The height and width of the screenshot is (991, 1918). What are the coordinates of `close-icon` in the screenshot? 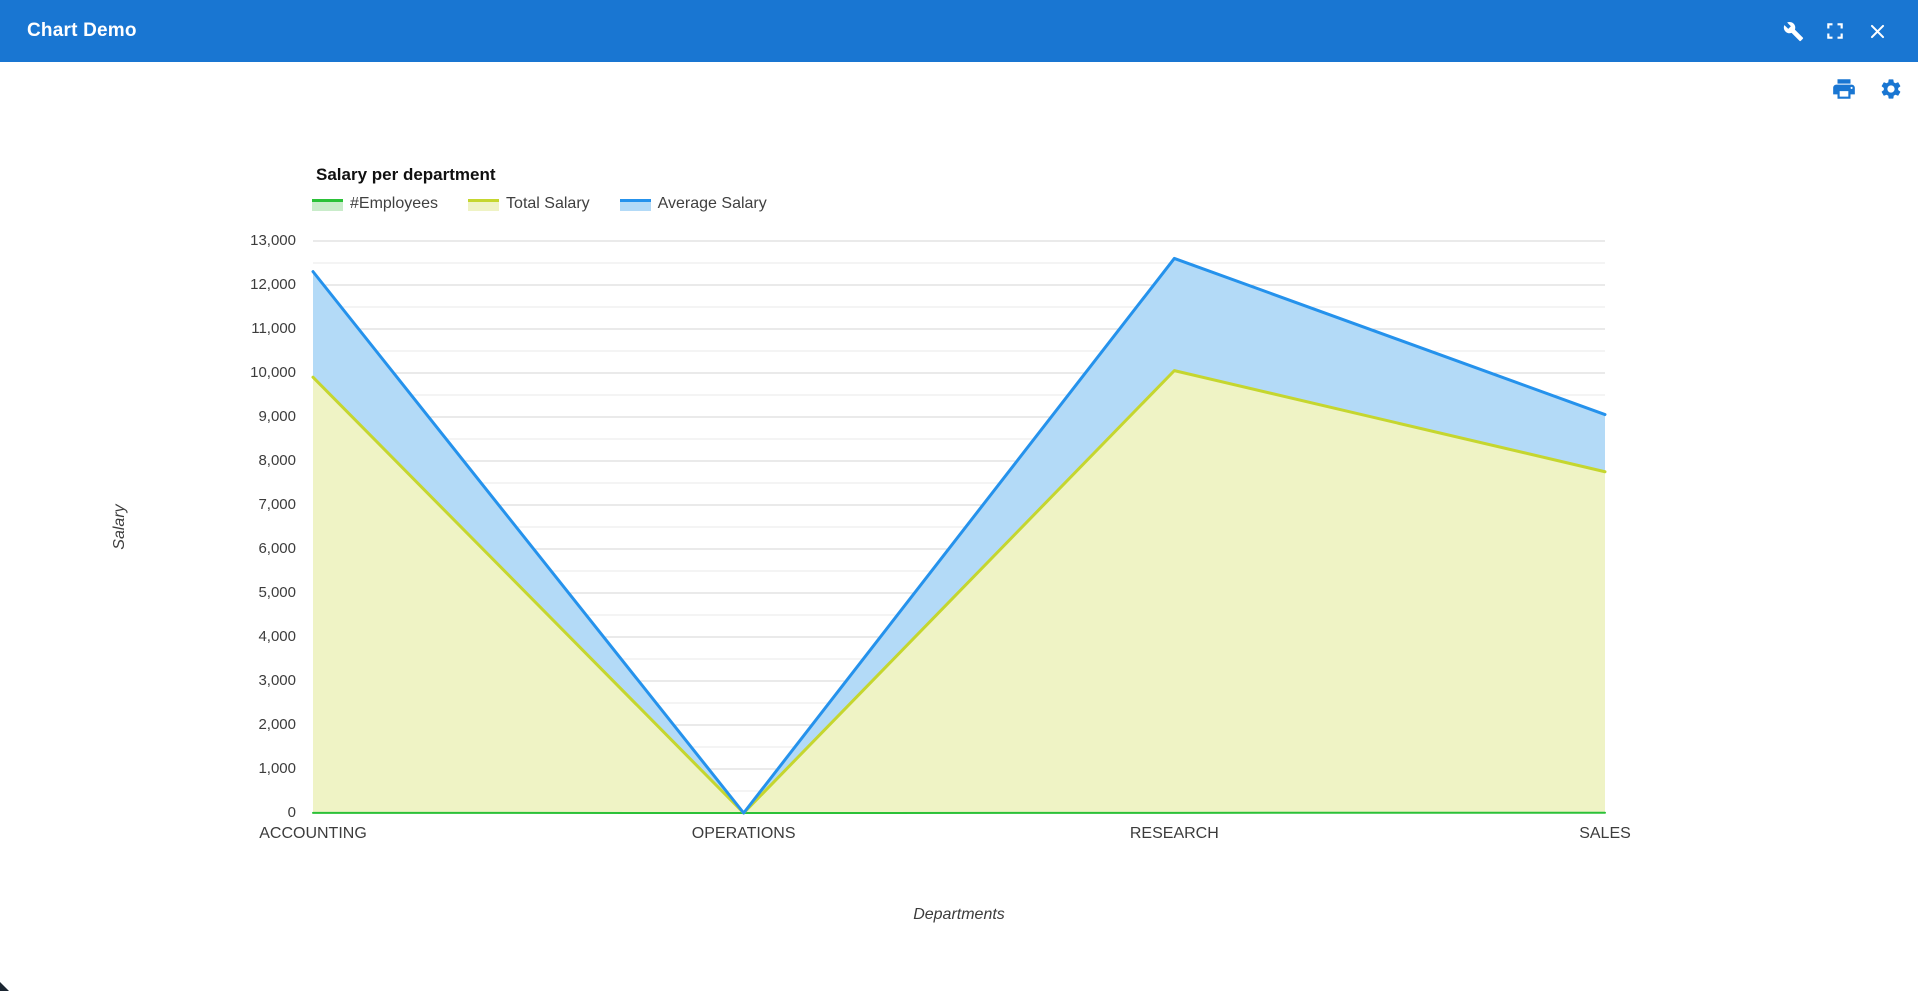 It's located at (1877, 31).